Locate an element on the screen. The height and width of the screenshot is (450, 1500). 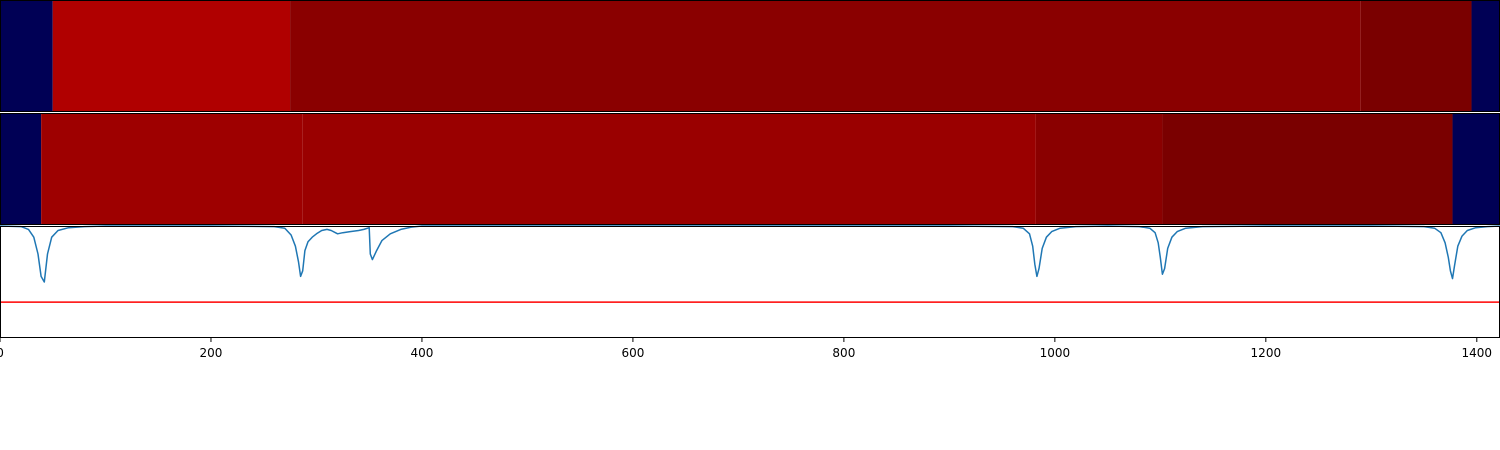
x-tick-label: 400 is located at coordinates (421, 353).